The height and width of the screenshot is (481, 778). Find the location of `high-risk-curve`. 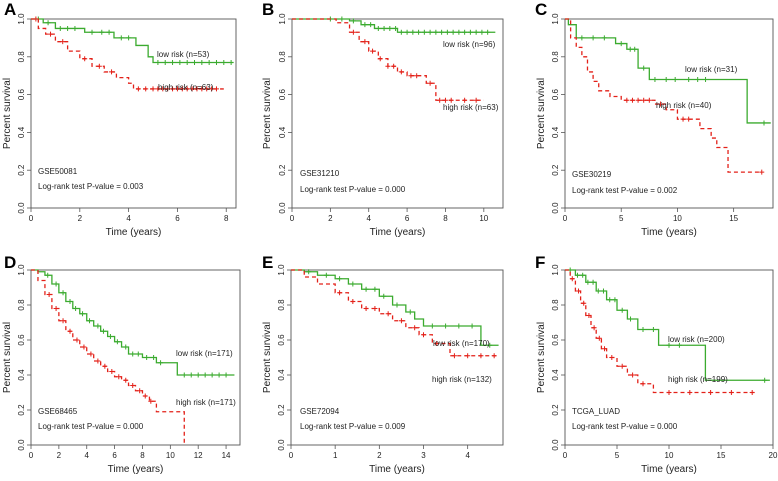

high-risk-curve is located at coordinates (661, 331).